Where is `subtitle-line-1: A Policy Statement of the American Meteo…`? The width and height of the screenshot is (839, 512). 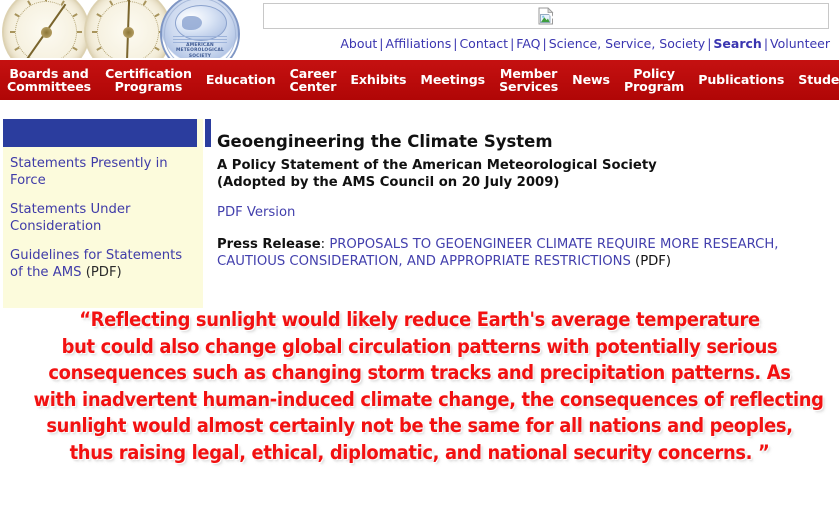 subtitle-line-1: A Policy Statement of the American Meteo… is located at coordinates (437, 165).